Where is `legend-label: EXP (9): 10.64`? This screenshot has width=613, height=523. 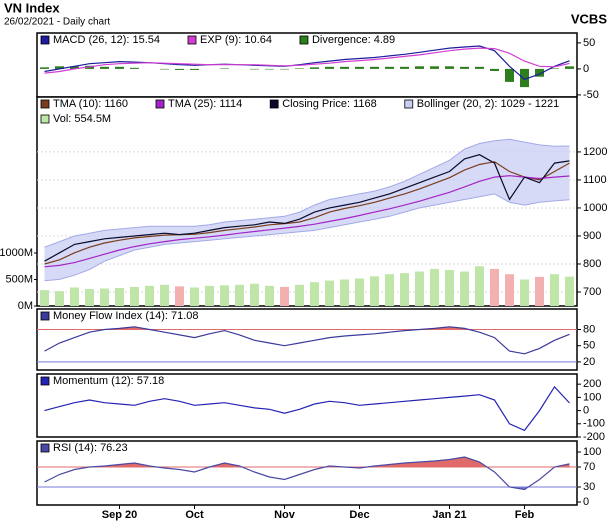
legend-label: EXP (9): 10.64 is located at coordinates (236, 40).